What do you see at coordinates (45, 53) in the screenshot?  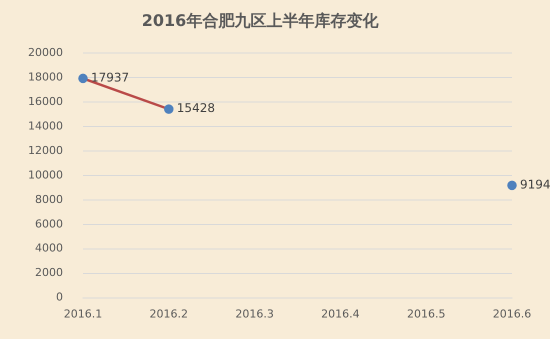 I see `y-tick-label: 20000` at bounding box center [45, 53].